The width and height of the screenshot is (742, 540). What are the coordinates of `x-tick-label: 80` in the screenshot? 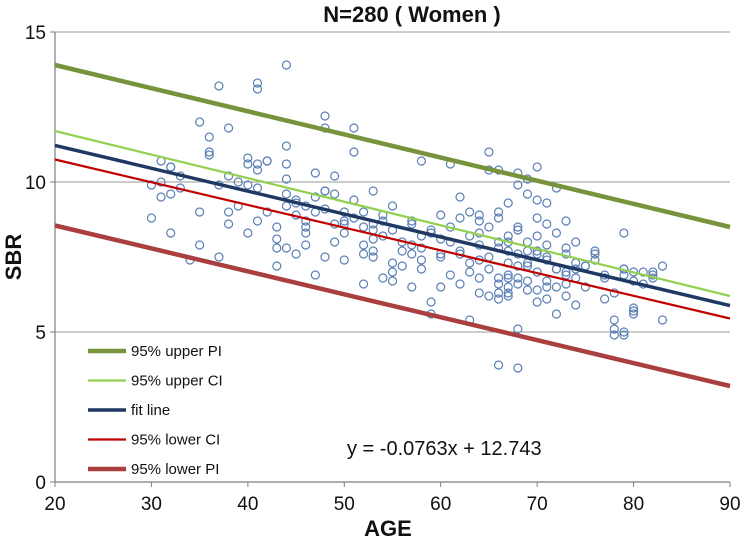 It's located at (633, 504).